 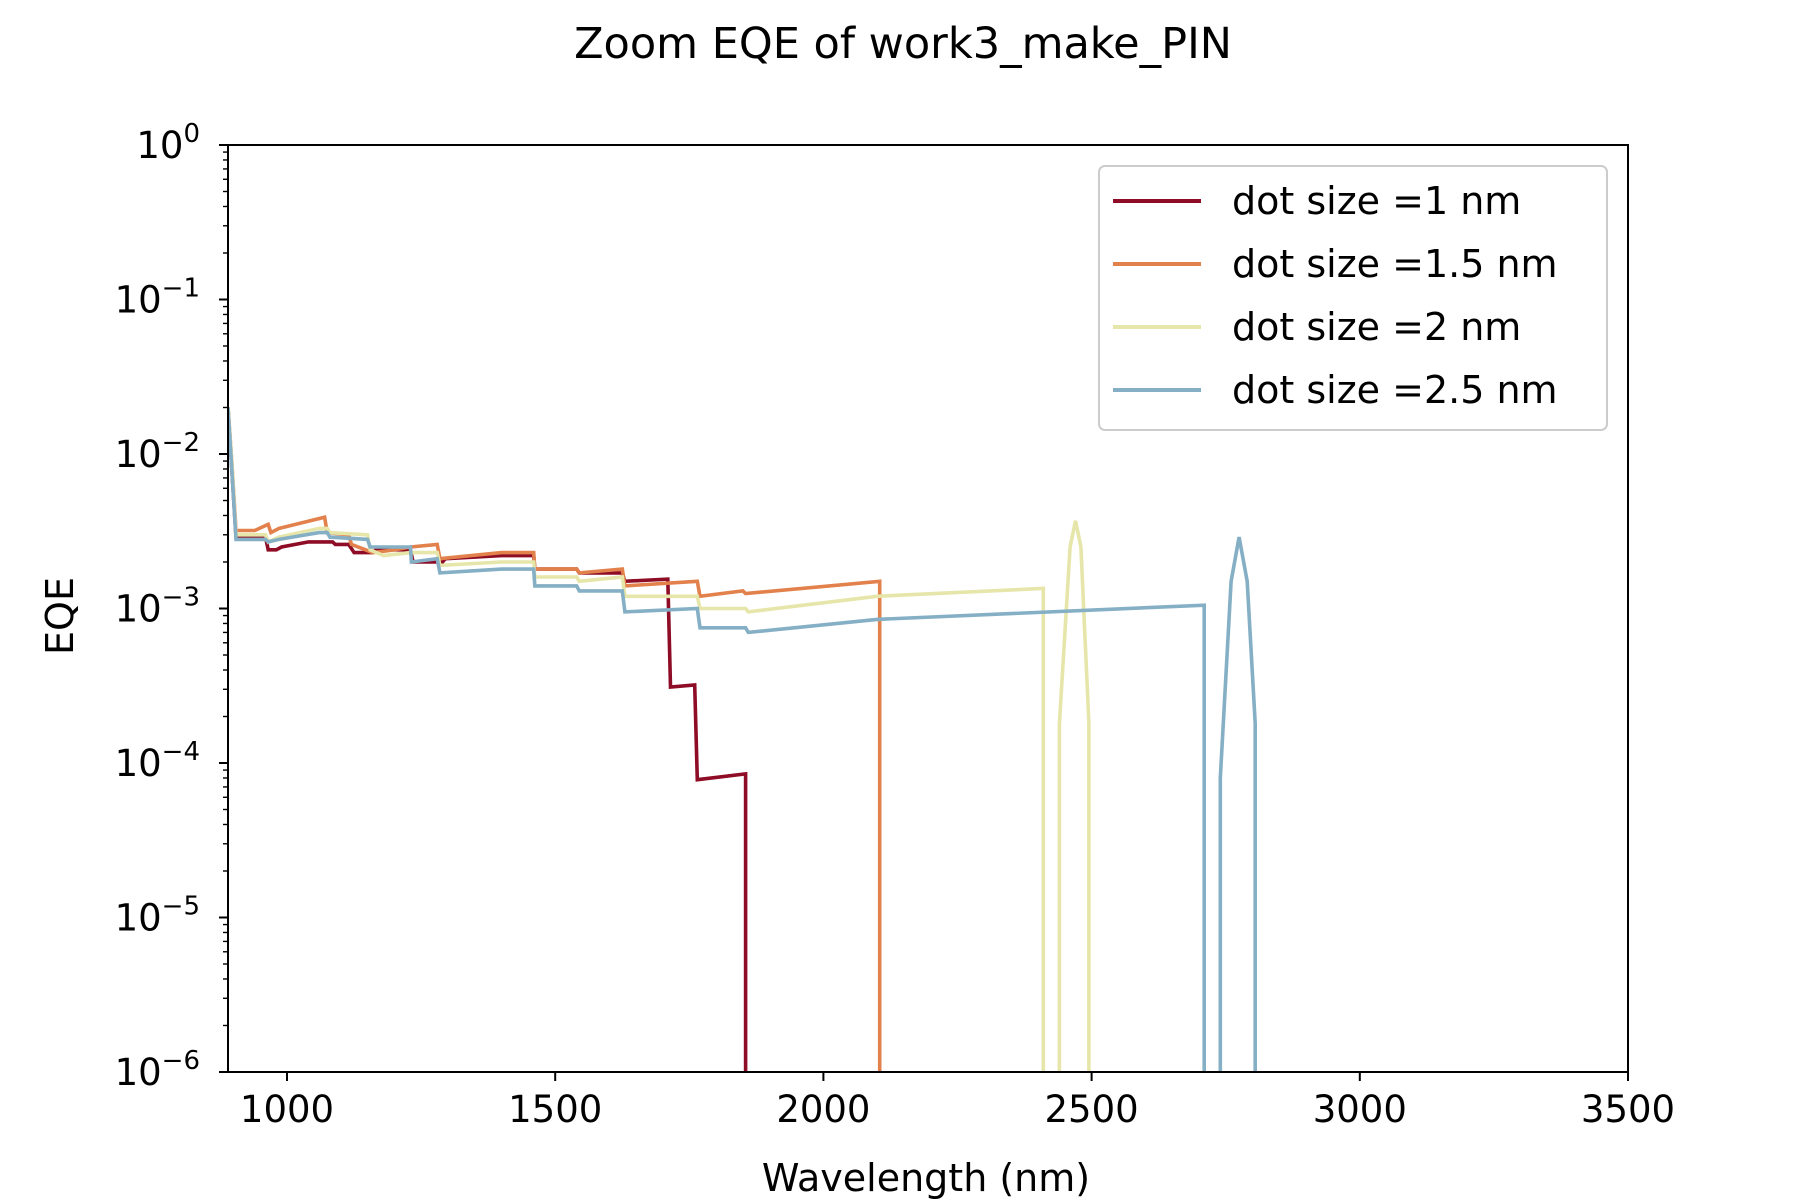 What do you see at coordinates (157, 607) in the screenshot?
I see `y-tick-label: 10⁻³` at bounding box center [157, 607].